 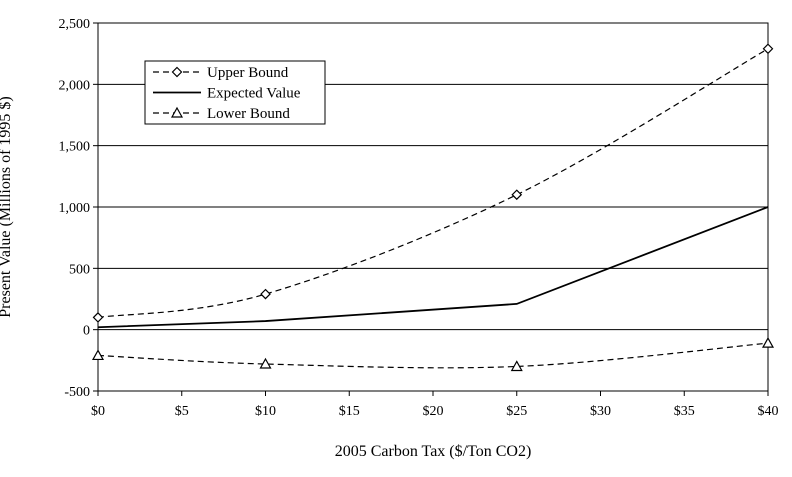 What do you see at coordinates (75, 85) in the screenshot?
I see `y-tick-label: 2,000` at bounding box center [75, 85].